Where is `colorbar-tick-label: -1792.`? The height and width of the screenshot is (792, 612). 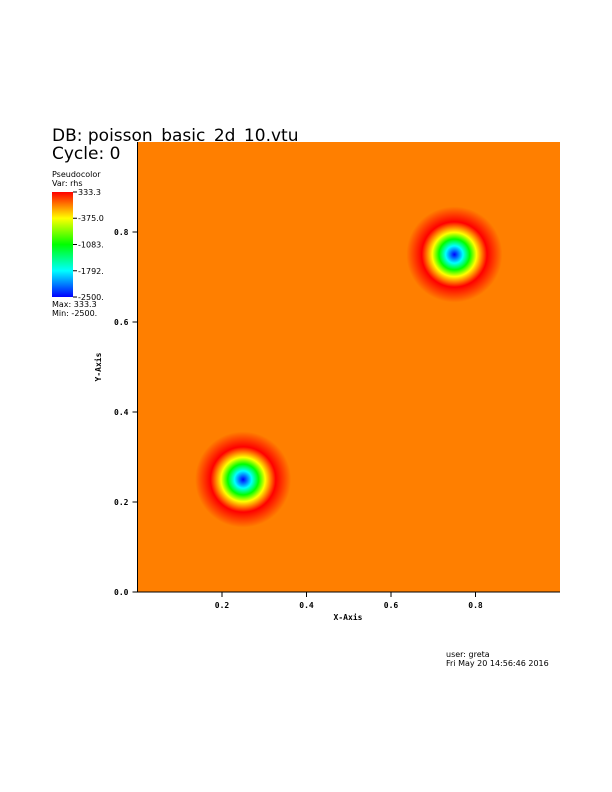 colorbar-tick-label: -1792. is located at coordinates (91, 271).